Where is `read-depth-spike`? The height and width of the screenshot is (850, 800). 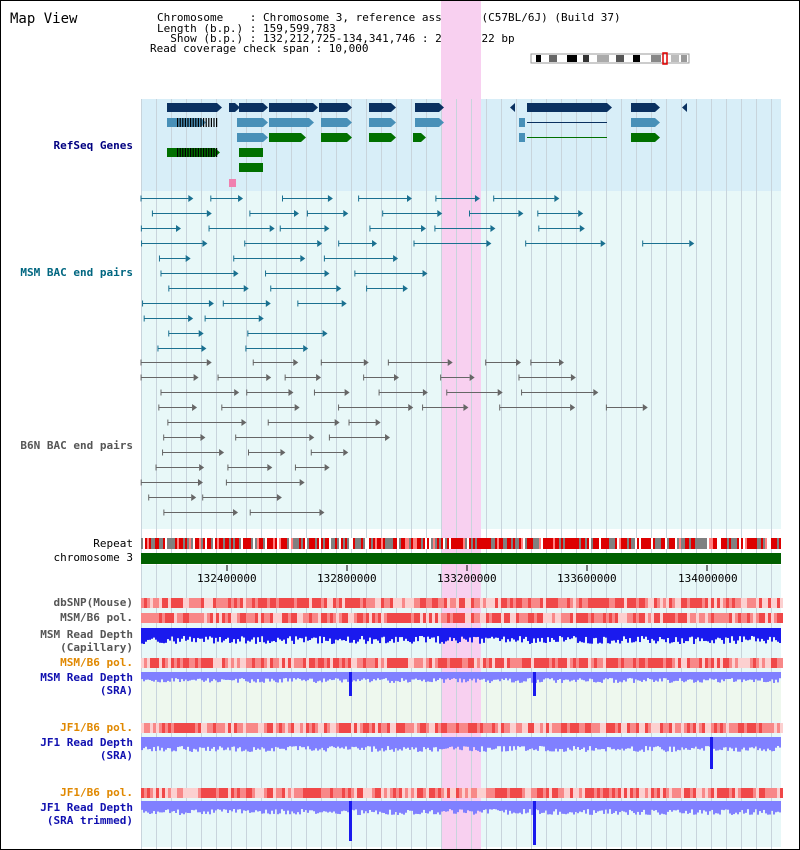 read-depth-spike is located at coordinates (350, 821).